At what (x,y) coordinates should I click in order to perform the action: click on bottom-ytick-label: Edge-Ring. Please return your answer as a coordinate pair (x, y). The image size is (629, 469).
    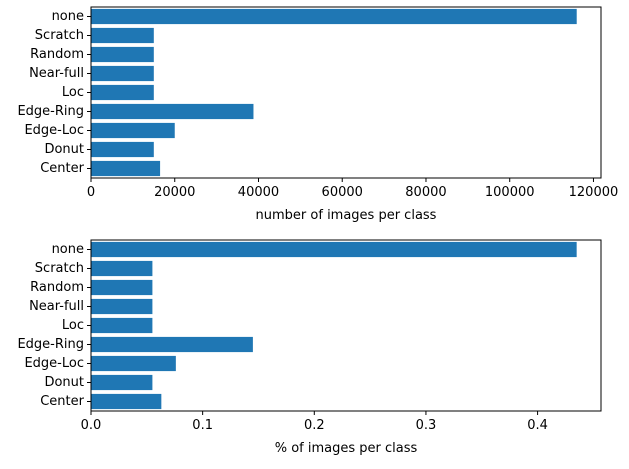
    Looking at the image, I should click on (50, 344).